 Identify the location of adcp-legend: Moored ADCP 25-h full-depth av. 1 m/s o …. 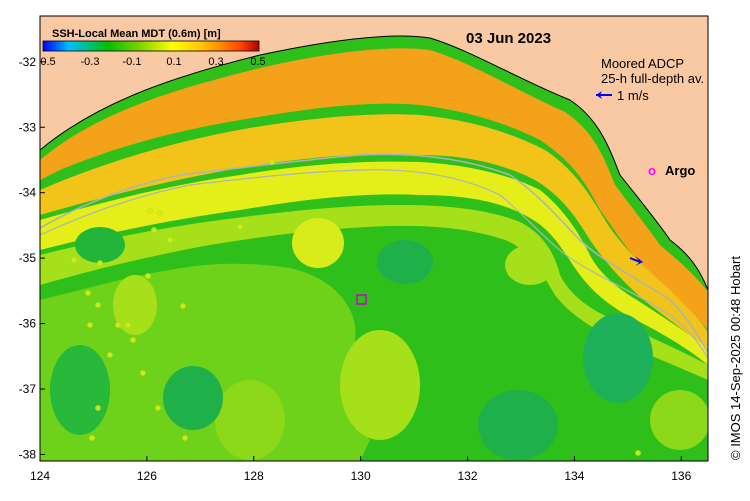
(650, 117).